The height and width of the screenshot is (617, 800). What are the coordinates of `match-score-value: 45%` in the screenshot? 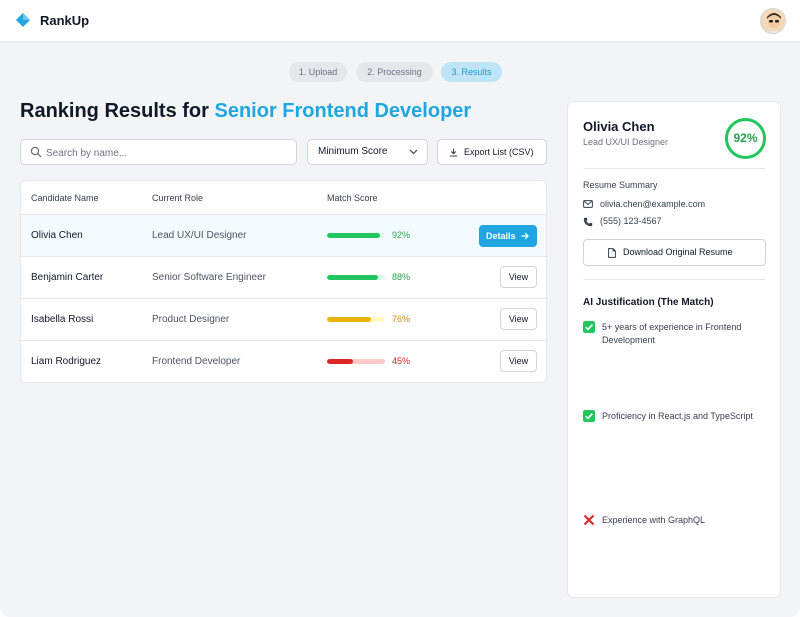 It's located at (401, 361).